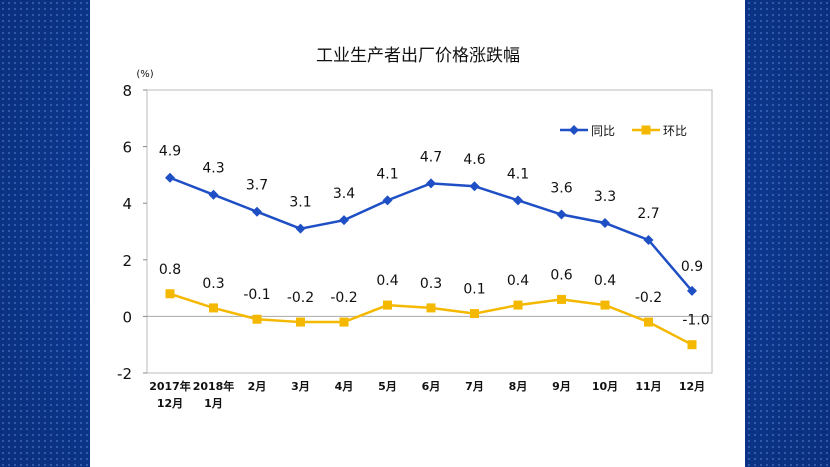 This screenshot has width=830, height=467. I want to click on data-label: 0.8, so click(170, 270).